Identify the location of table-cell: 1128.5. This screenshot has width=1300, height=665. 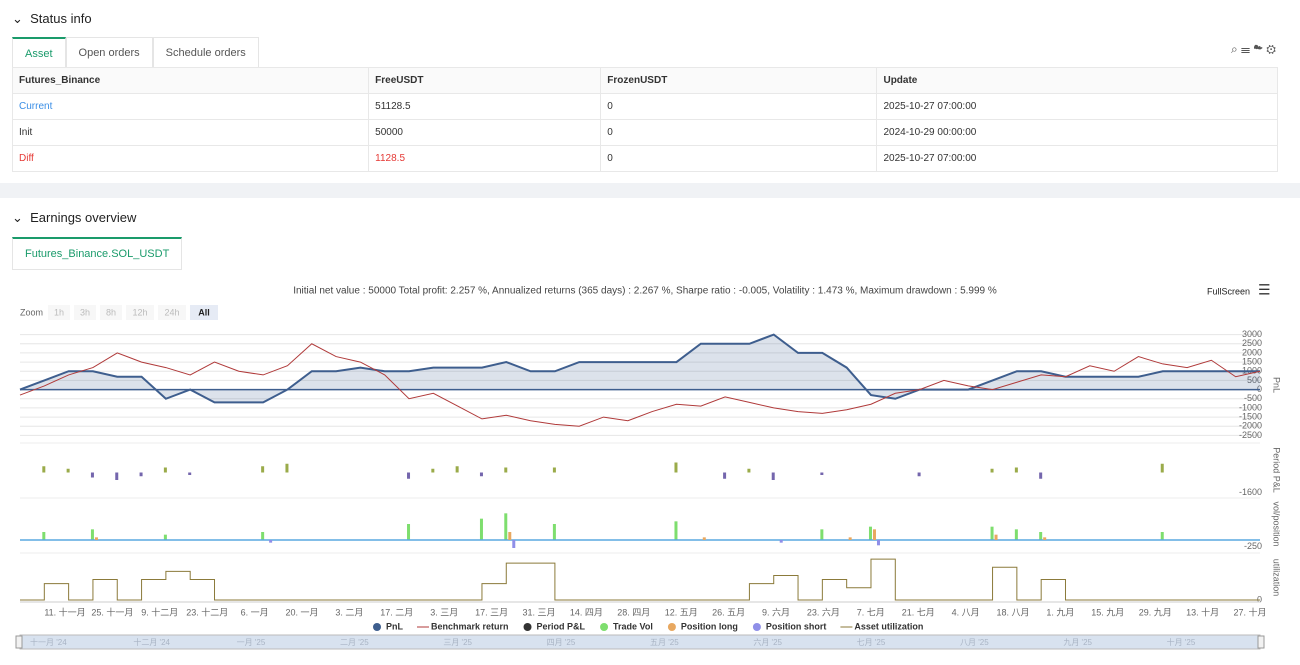
(485, 158).